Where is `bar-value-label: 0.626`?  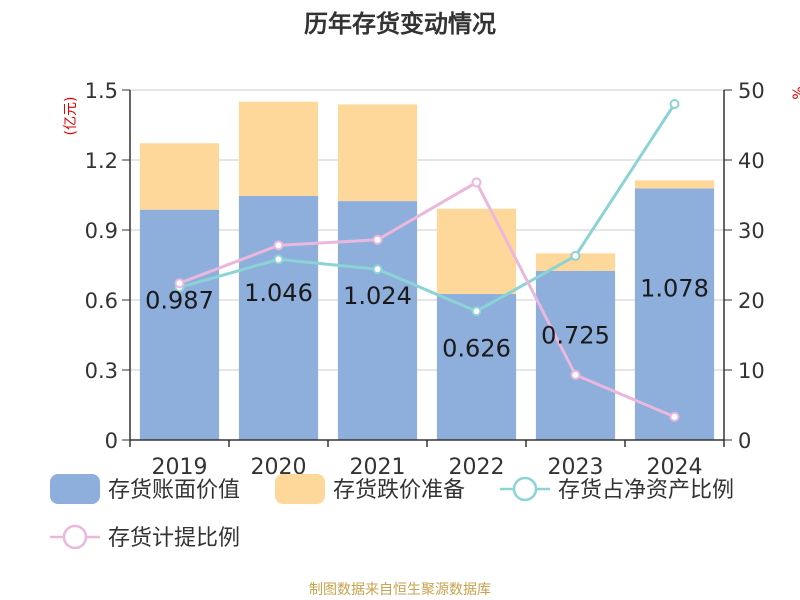 bar-value-label: 0.626 is located at coordinates (476, 349).